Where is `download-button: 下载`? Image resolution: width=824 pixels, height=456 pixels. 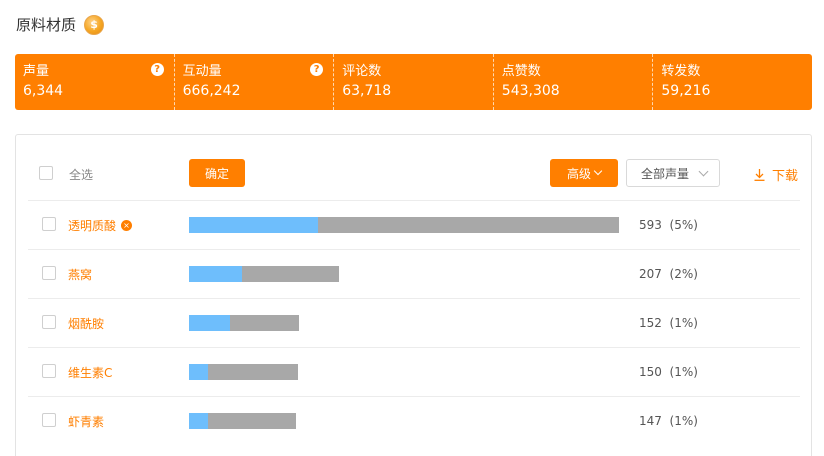
download-button: 下载 is located at coordinates (776, 174).